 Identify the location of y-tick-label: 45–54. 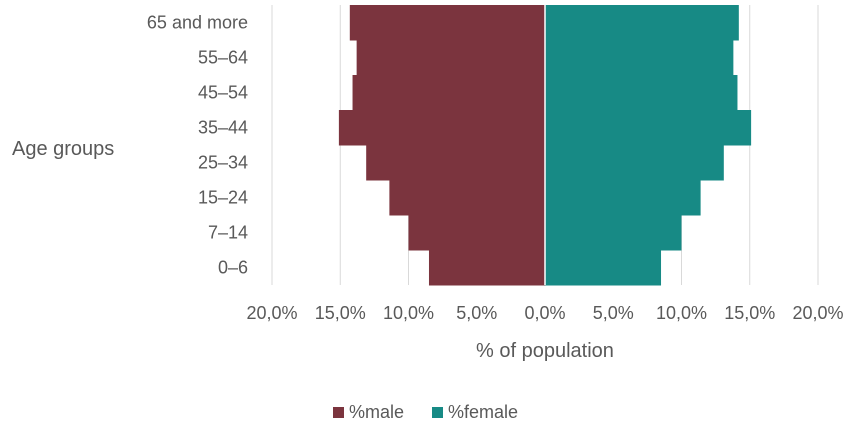
(223, 93).